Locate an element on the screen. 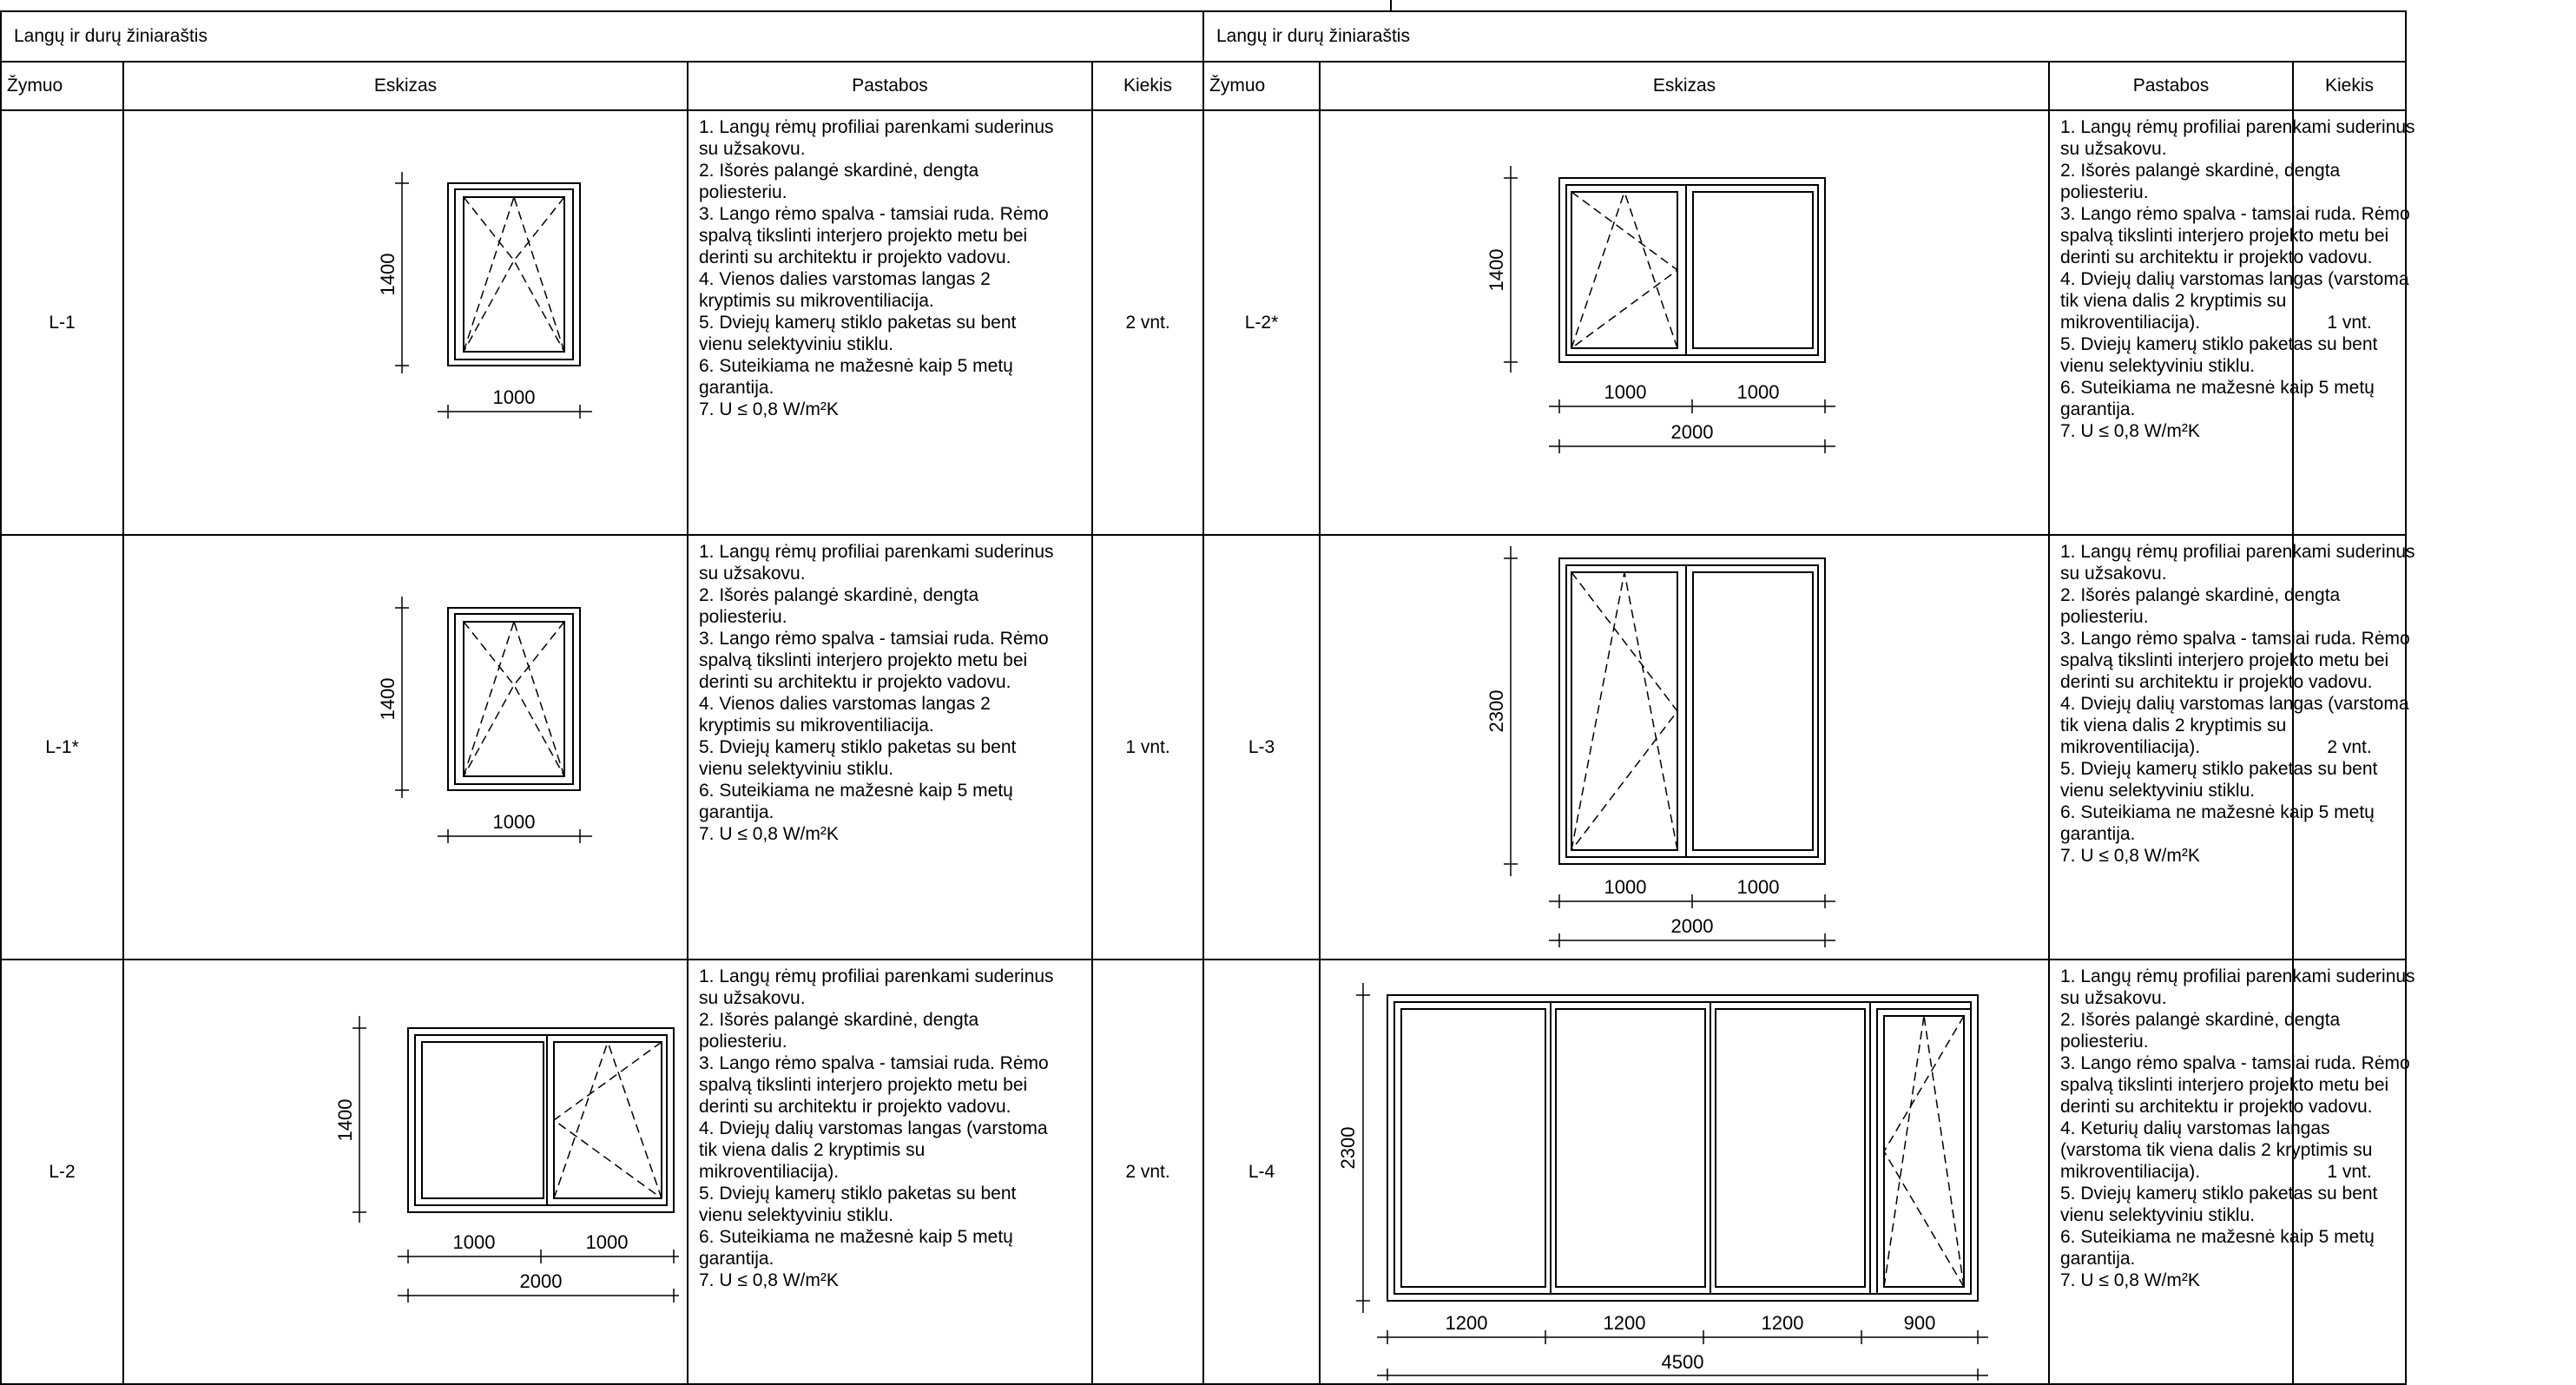 Image resolution: width=2576 pixels, height=1385 pixels. note-line: (varstoma tik viena dalis 2 kryptimis su is located at coordinates (2216, 1150).